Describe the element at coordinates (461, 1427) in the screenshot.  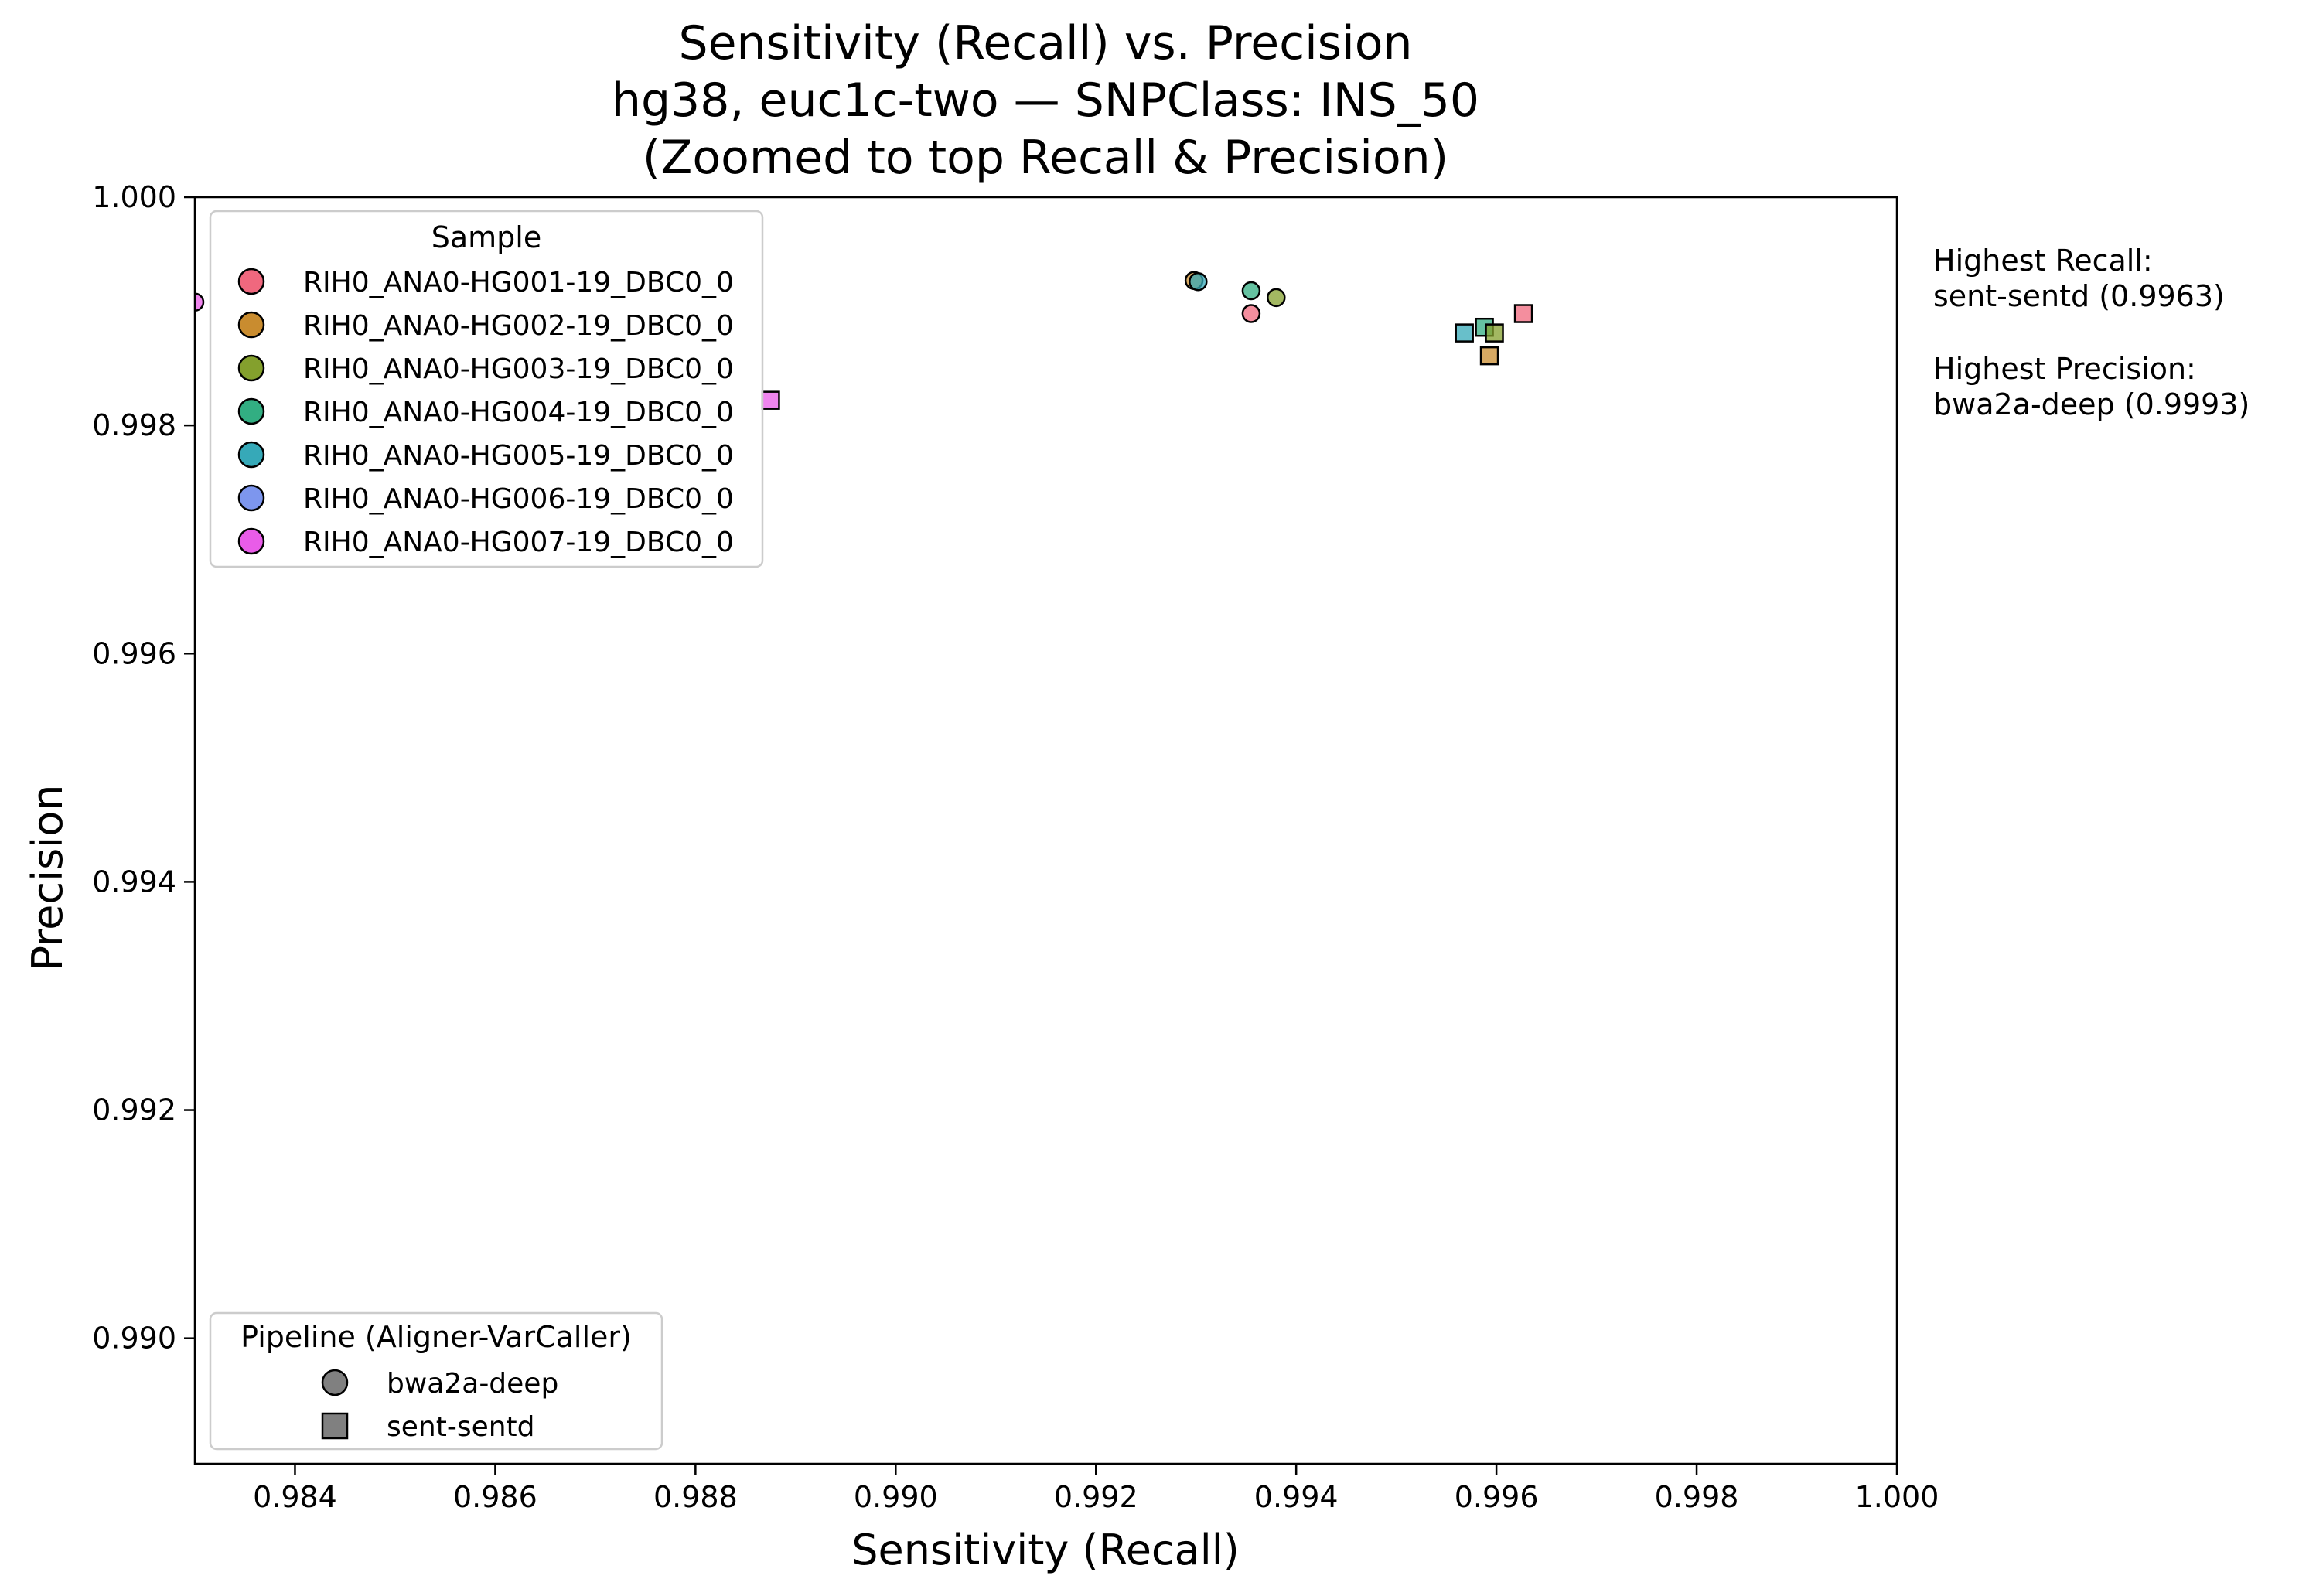
I see `legend-label: sent-sentd` at that location.